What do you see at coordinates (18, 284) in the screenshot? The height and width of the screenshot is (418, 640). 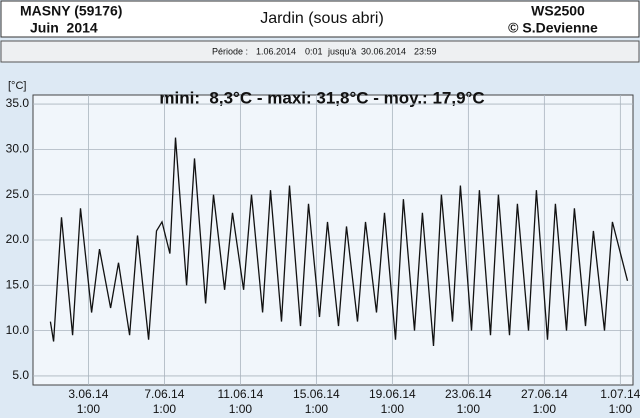 I see `y-tick-label: 15.0` at bounding box center [18, 284].